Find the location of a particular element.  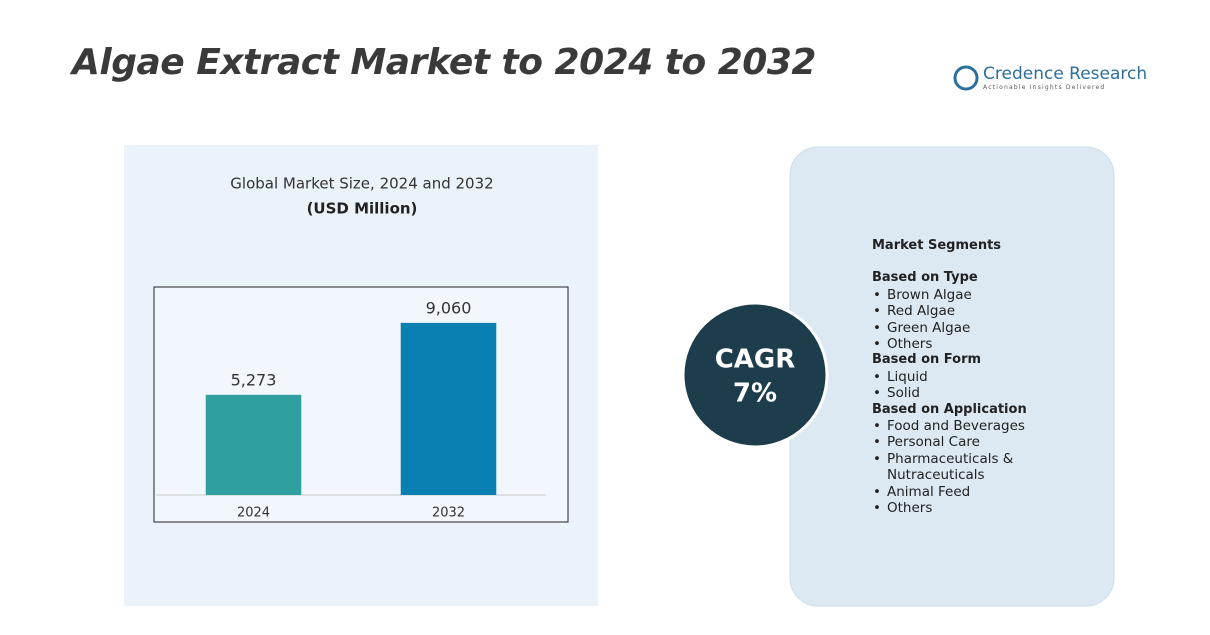

cagr-circle is located at coordinates (755, 375).